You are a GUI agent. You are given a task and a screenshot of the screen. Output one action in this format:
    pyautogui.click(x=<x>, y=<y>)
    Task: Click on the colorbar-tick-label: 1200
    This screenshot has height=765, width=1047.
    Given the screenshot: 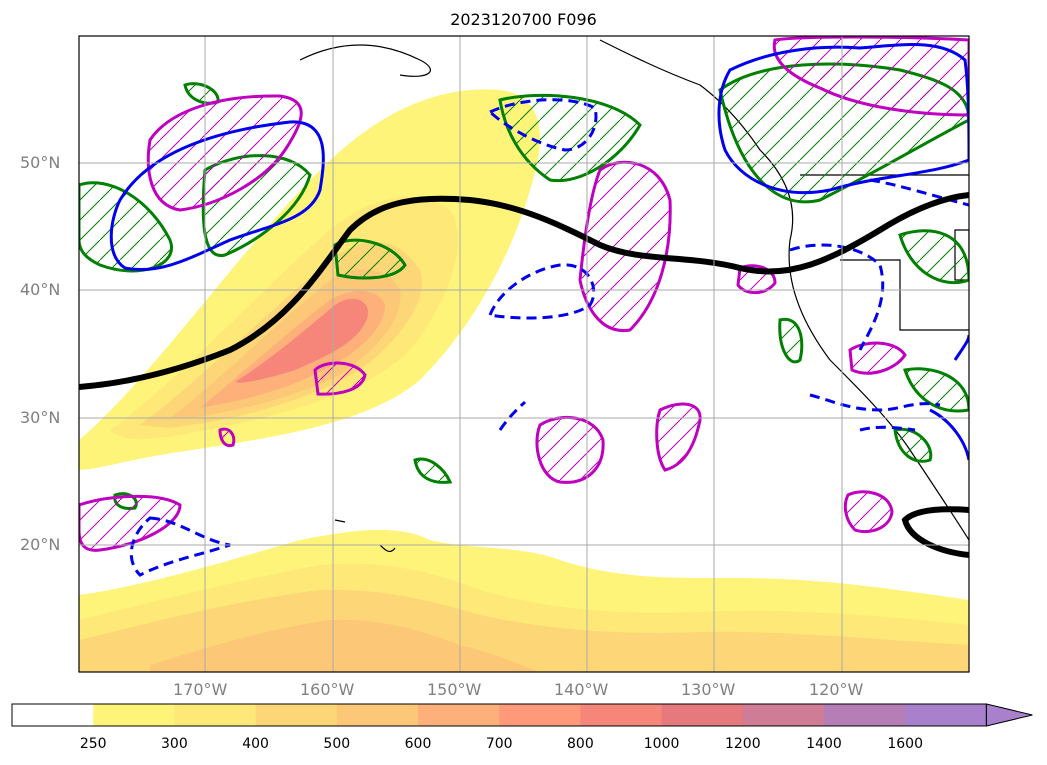 What is the action you would take?
    pyautogui.click(x=742, y=744)
    